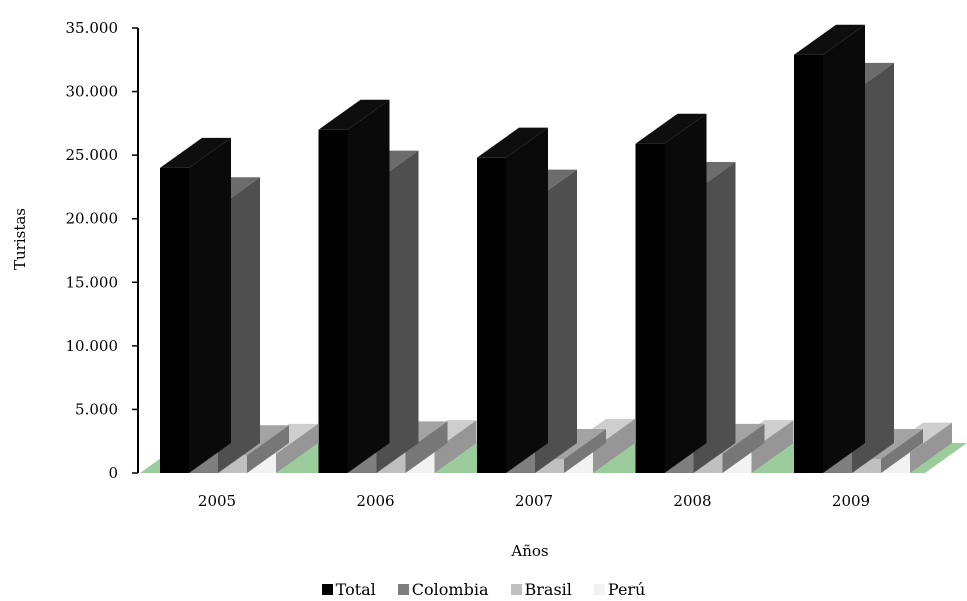  Describe the element at coordinates (92, 282) in the screenshot. I see `y-tick-label: 15.000` at that location.